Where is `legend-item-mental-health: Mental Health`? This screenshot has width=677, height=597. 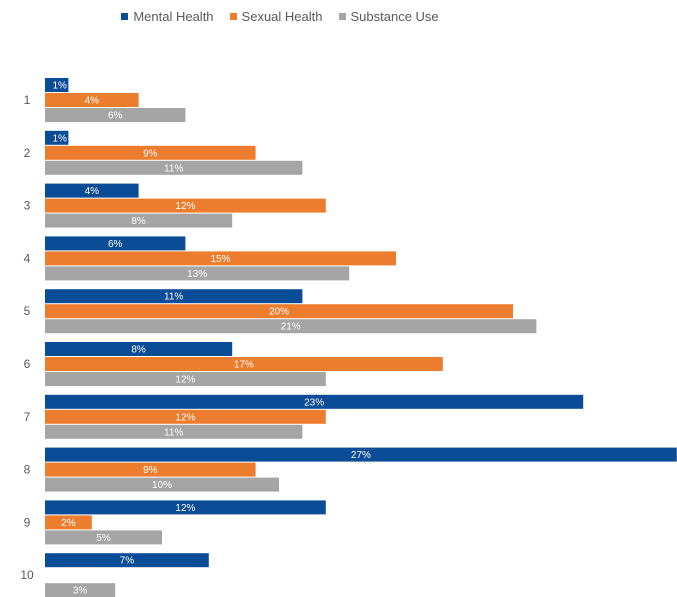 legend-item-mental-health: Mental Health is located at coordinates (167, 16).